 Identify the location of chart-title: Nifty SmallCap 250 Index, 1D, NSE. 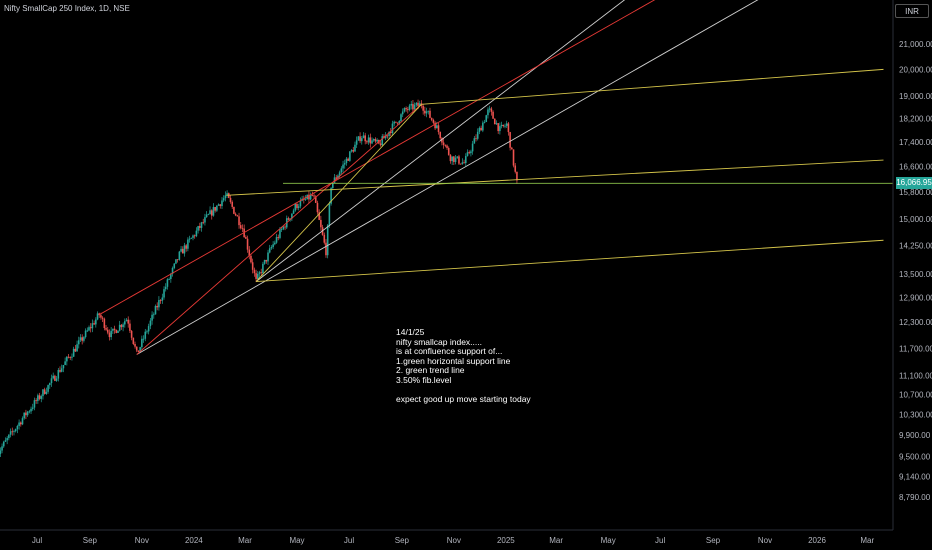
(67, 8).